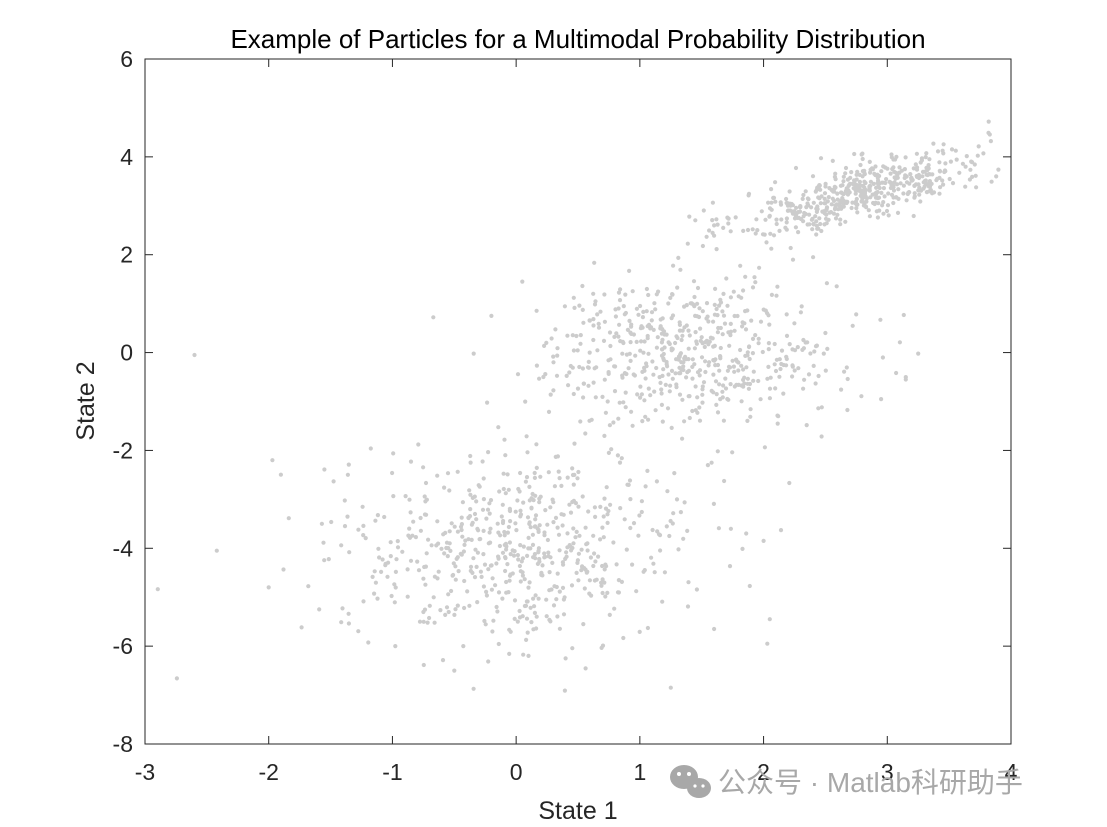  I want to click on x-tick-label: 1, so click(639, 772).